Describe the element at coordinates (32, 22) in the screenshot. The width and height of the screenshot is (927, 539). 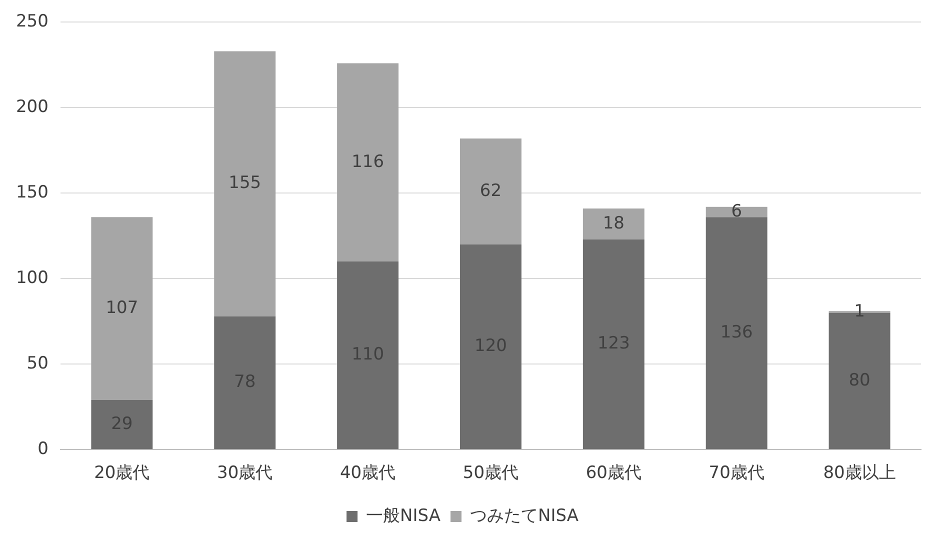
I see `y-tick-label: 250` at that location.